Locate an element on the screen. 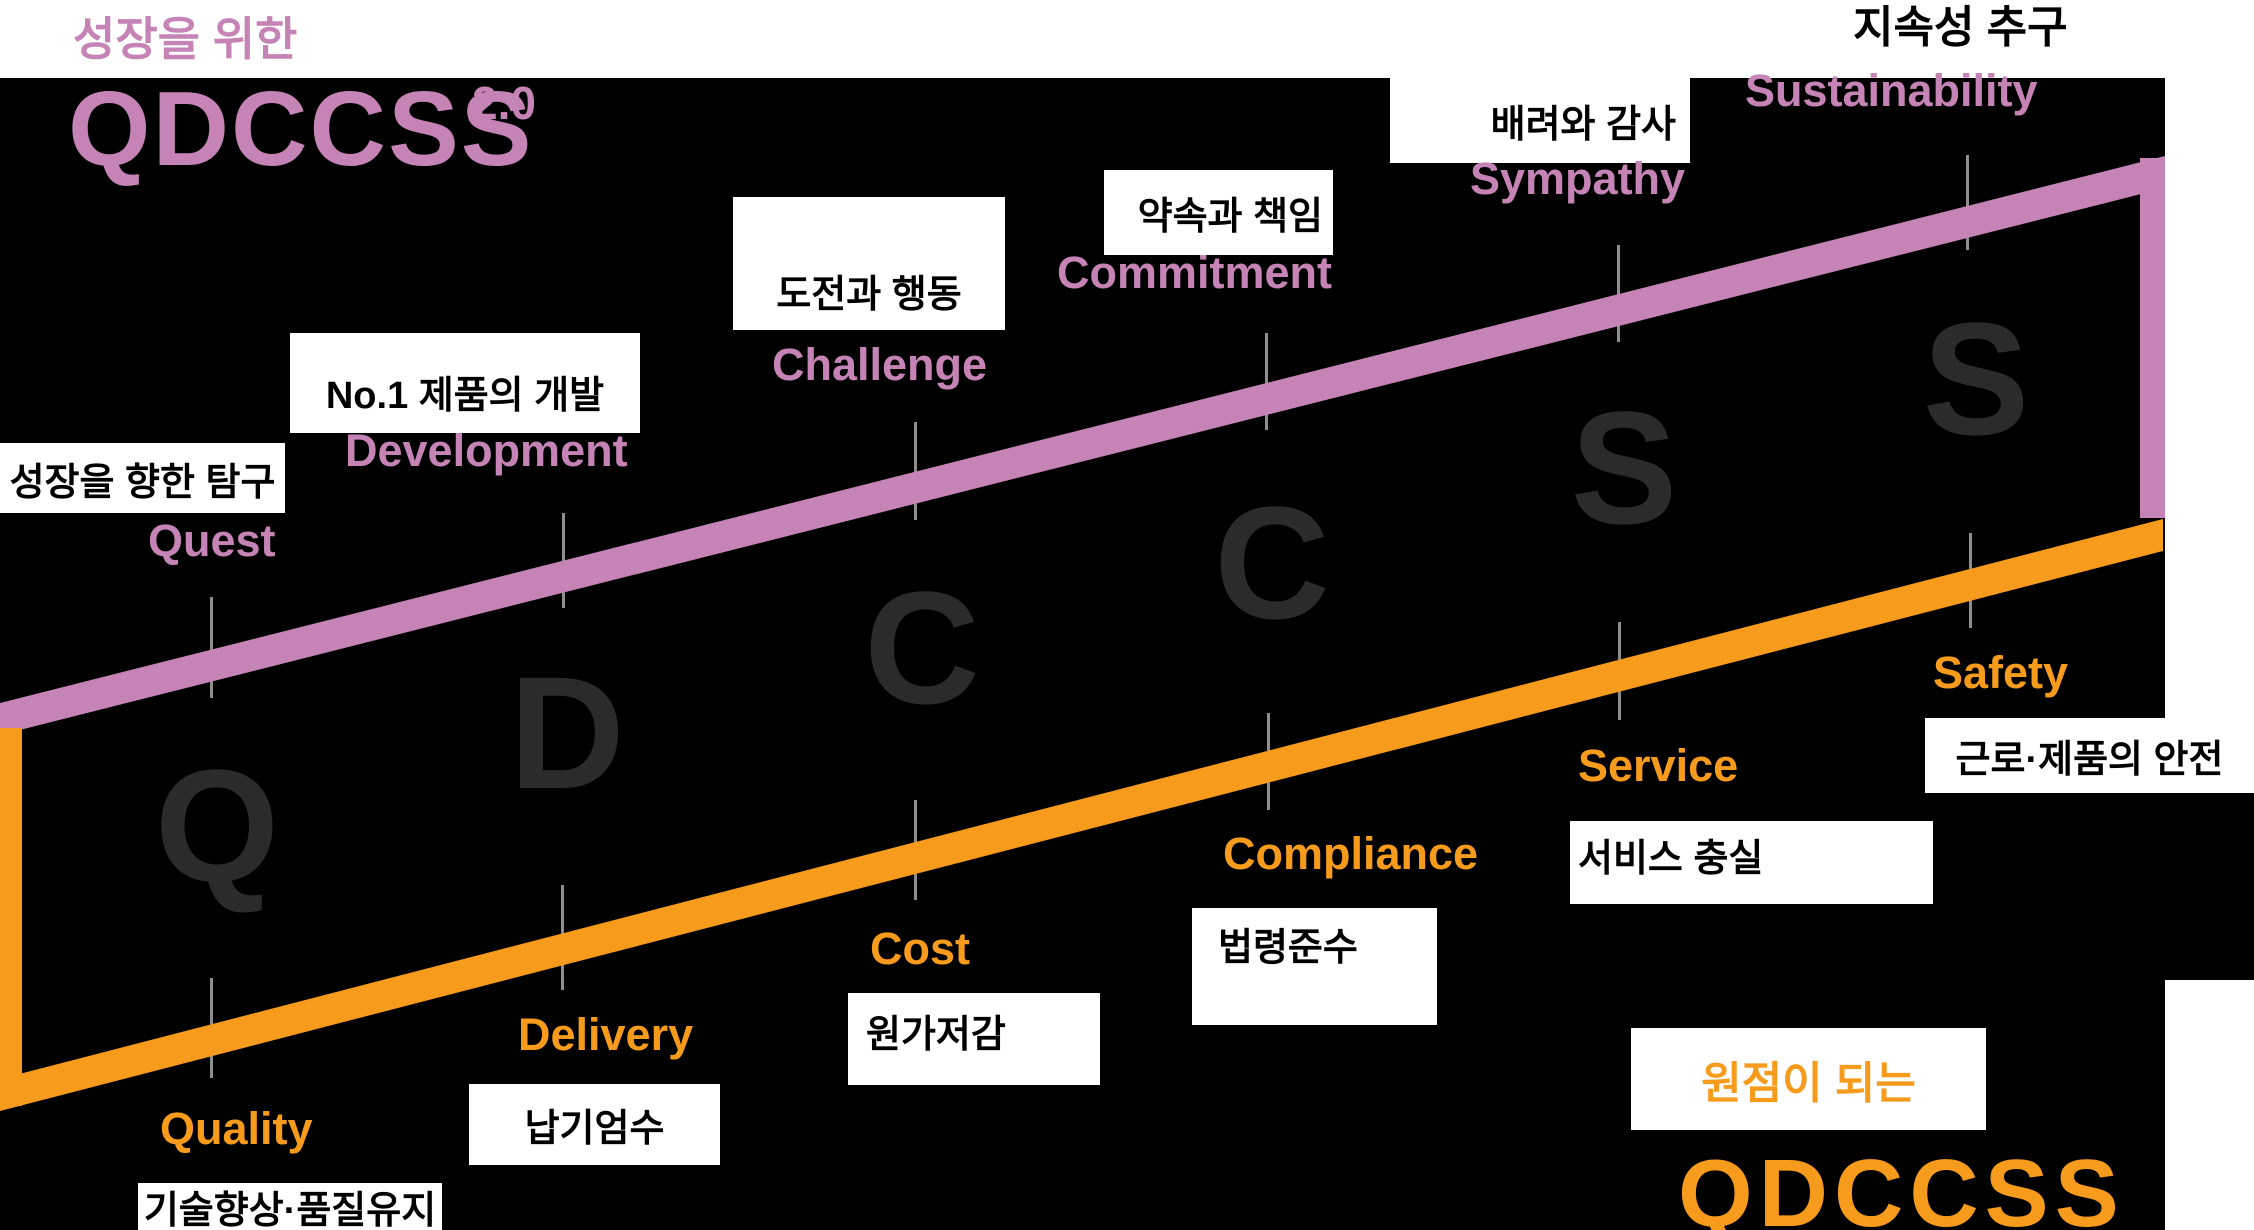  korean-box-development: No.1 제품의 개발 is located at coordinates (465, 383).